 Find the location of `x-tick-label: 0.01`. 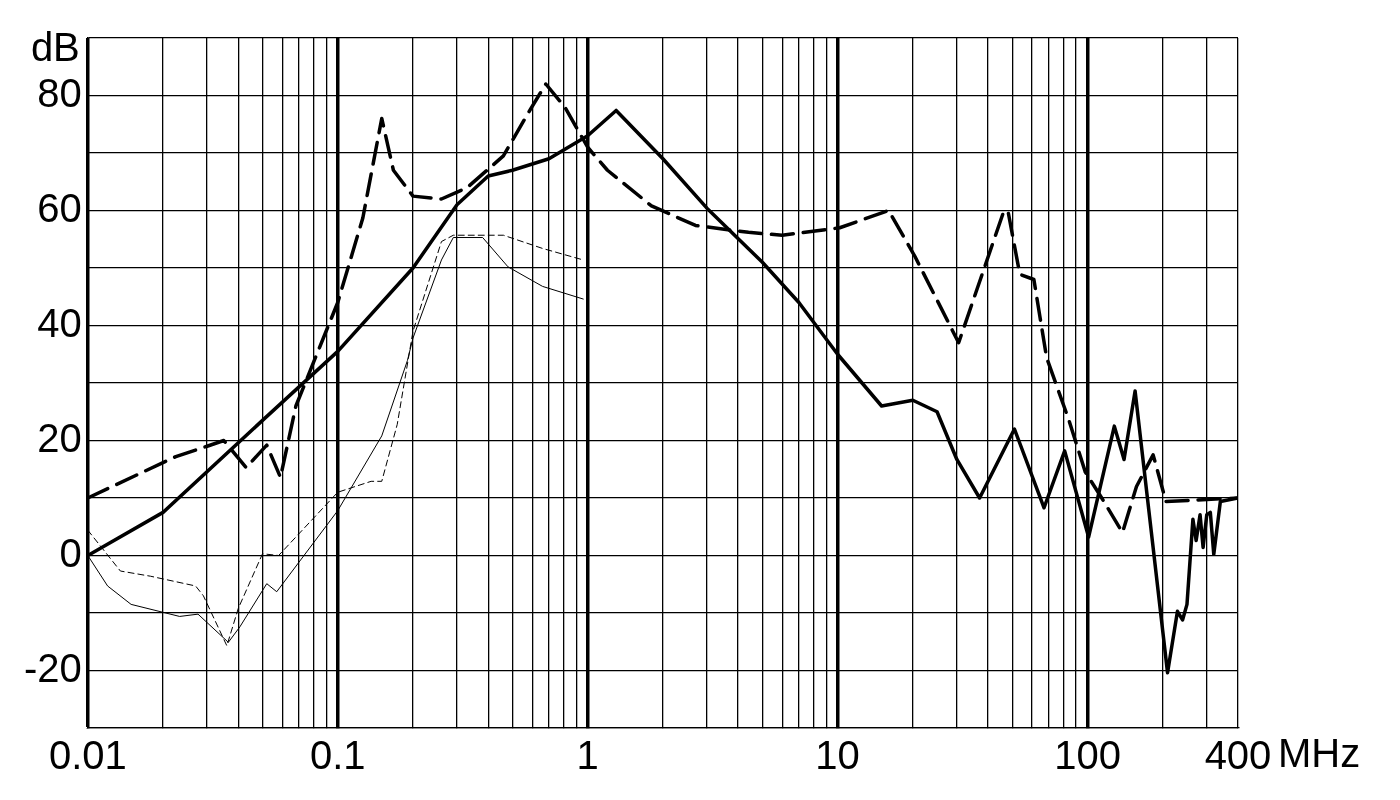

x-tick-label: 0.01 is located at coordinates (87, 755).